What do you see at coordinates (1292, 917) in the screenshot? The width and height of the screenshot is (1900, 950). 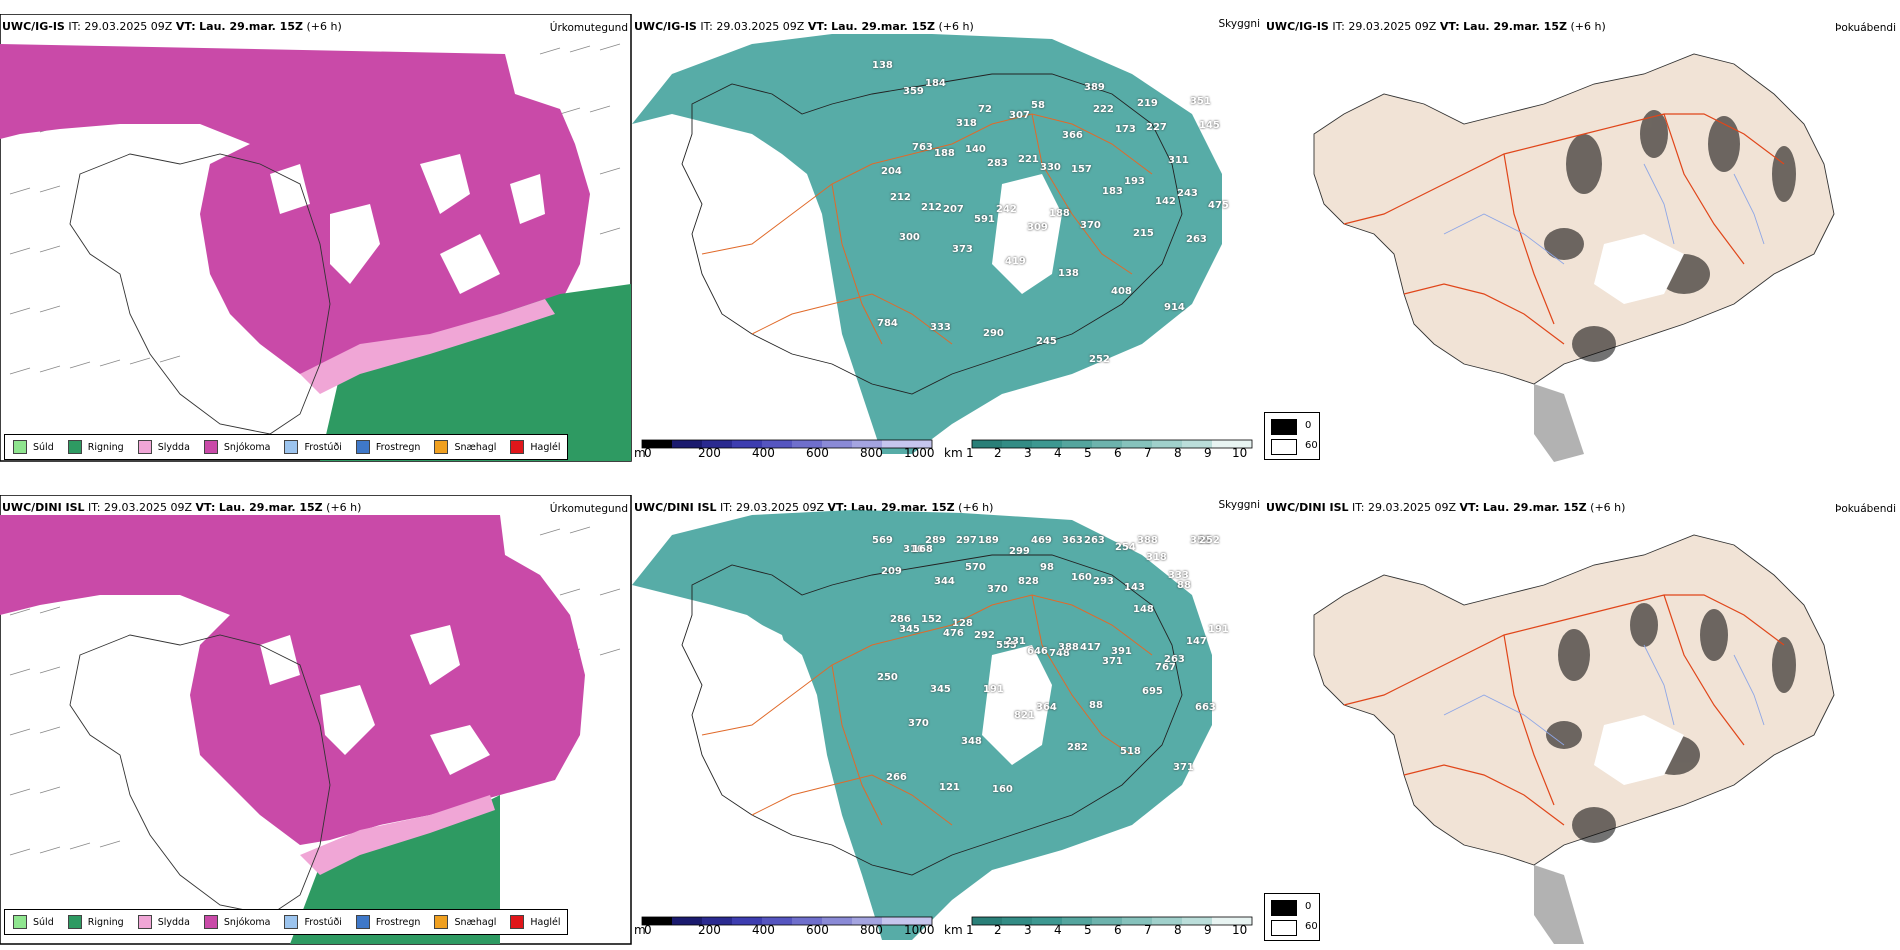 I see `fog-legend-row-2: 0 60` at bounding box center [1292, 917].